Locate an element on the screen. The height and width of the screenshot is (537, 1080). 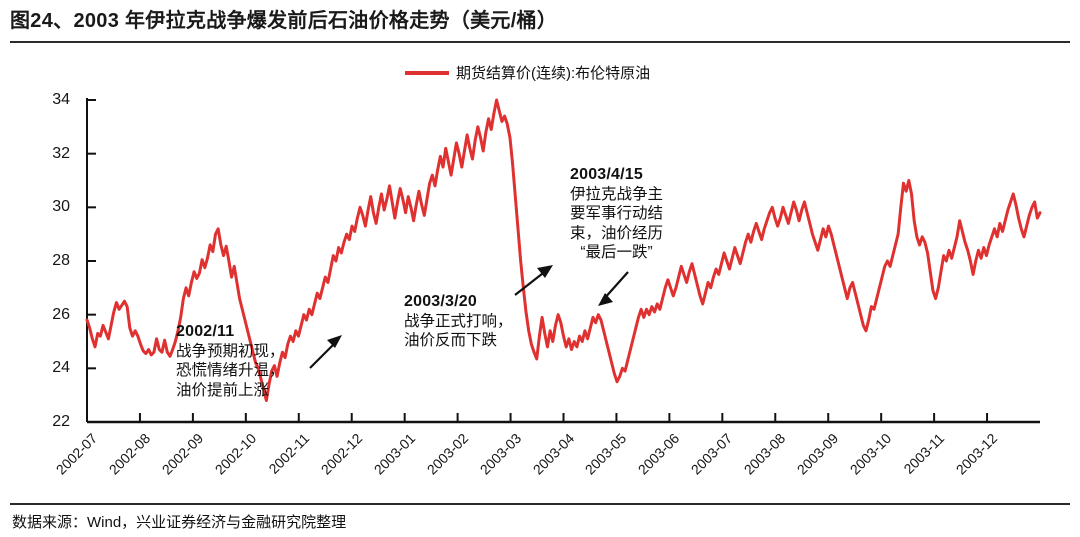
annotation-arrows is located at coordinates (469, 317).